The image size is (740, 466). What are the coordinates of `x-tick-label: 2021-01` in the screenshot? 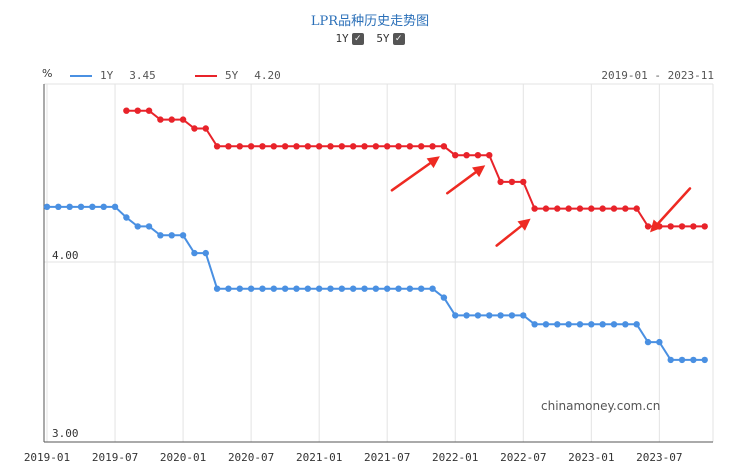 It's located at (319, 457).